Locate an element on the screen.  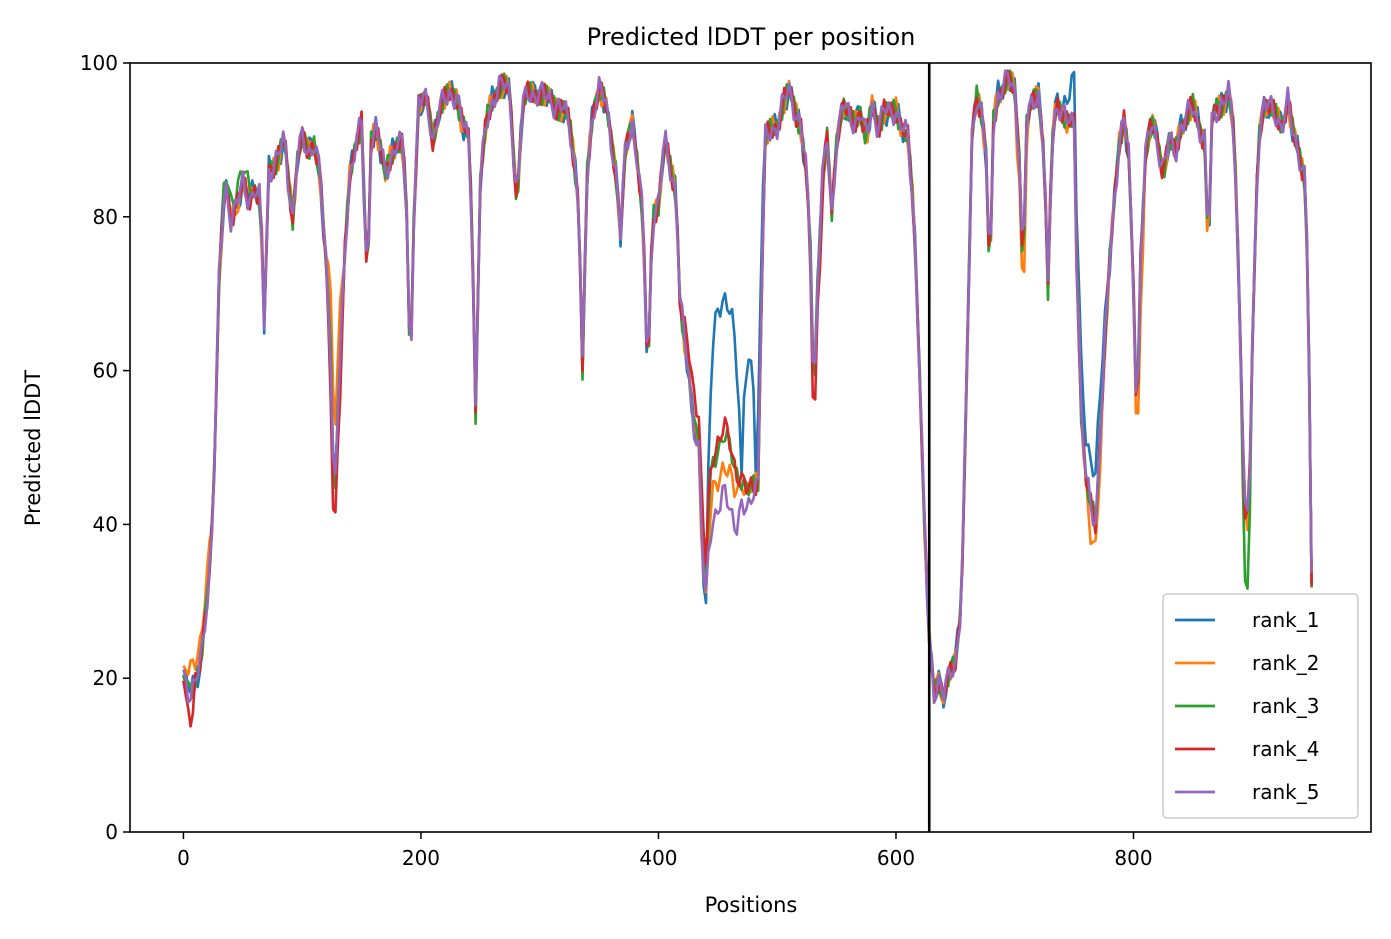
legend-label-rank_5: rank_5 is located at coordinates (1285, 792).